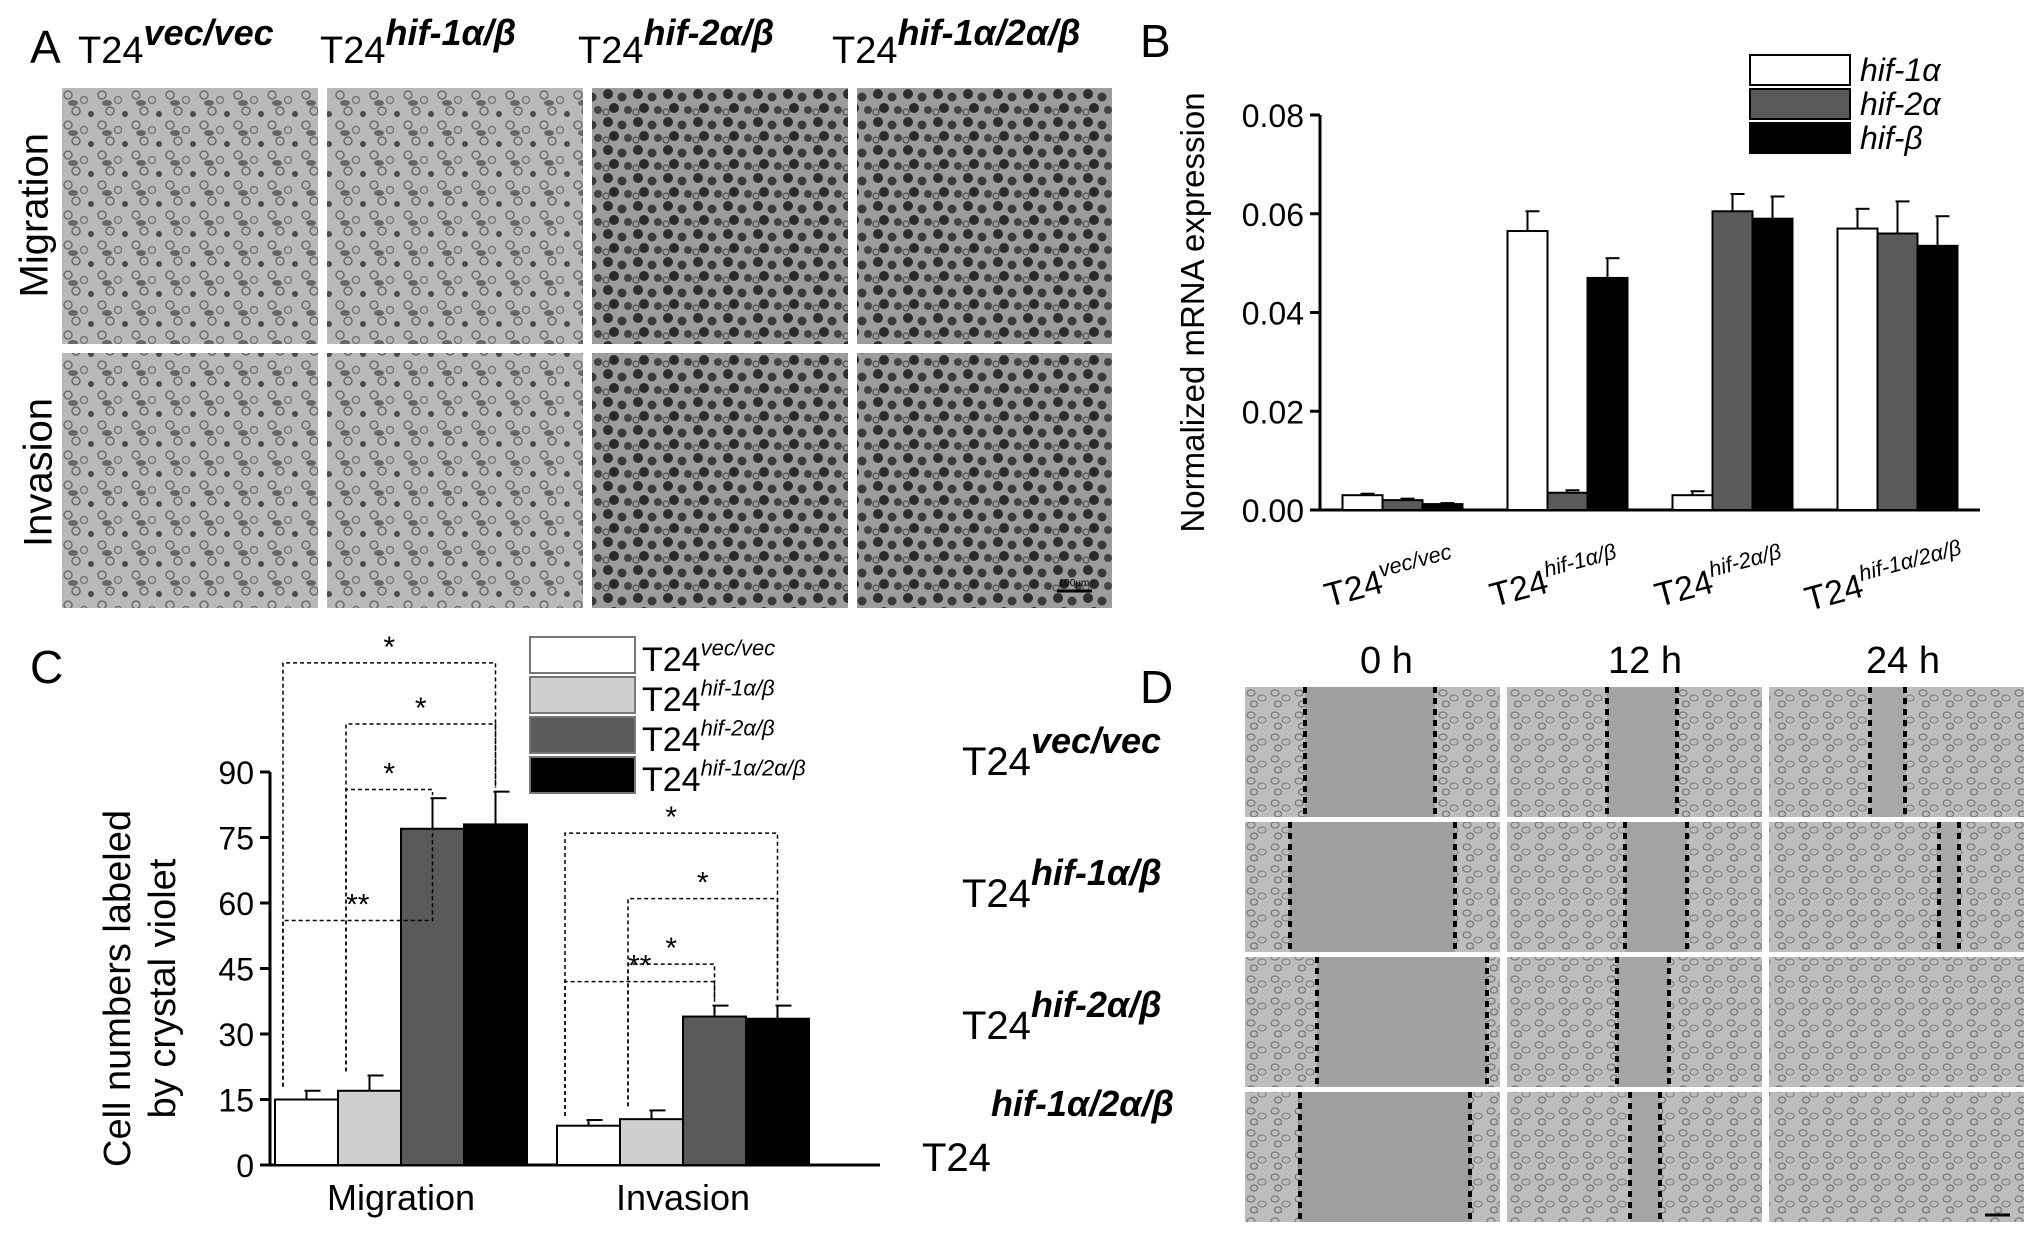 The image size is (2031, 1238). What do you see at coordinates (1386, 661) in the screenshot?
I see `panel-d-time-0: 0 h` at bounding box center [1386, 661].